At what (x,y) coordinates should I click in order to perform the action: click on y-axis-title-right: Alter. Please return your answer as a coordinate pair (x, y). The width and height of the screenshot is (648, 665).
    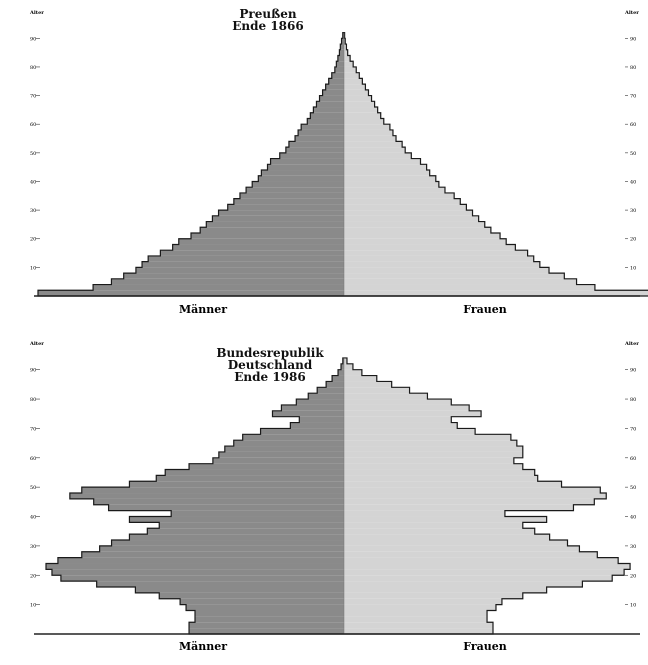
    Looking at the image, I should click on (631, 13).